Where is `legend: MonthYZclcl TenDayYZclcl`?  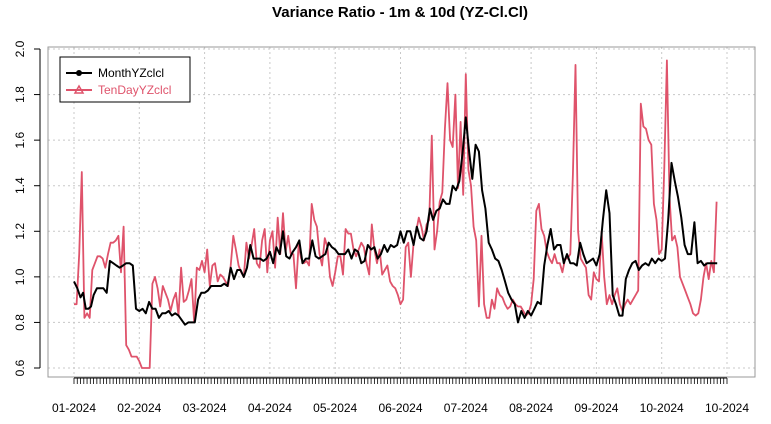 legend: MonthYZclcl TenDayYZclcl is located at coordinates (125, 79).